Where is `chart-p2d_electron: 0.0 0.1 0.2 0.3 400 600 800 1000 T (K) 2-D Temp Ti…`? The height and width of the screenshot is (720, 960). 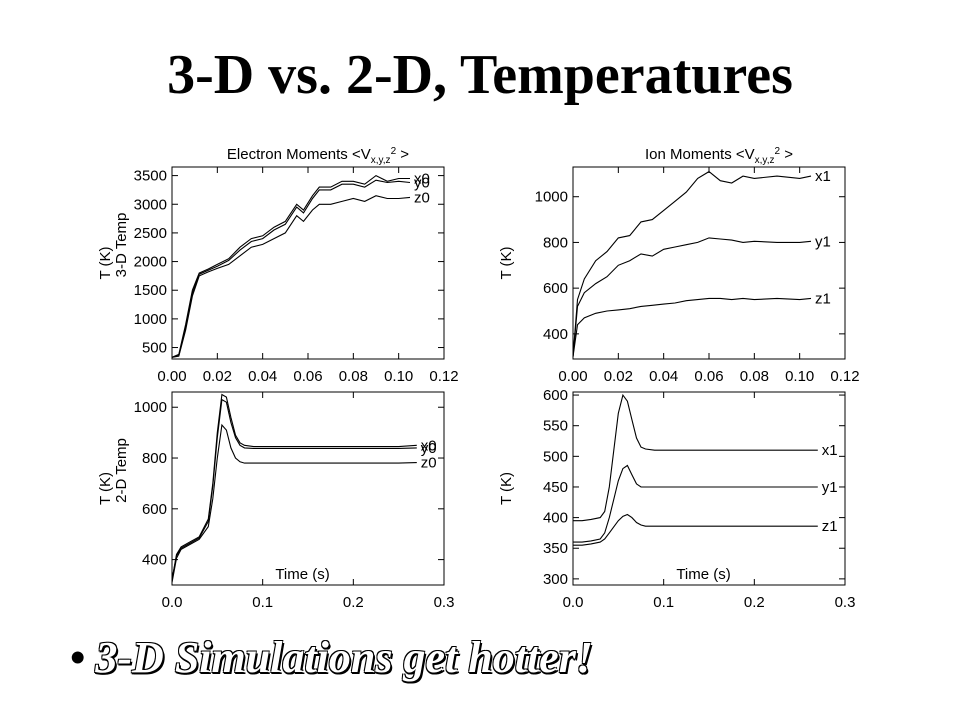
chart-p2d_electron: 0.0 0.1 0.2 0.3 400 600 800 1000 T (K) 2-D Temp Ti… is located at coordinates (276, 501).